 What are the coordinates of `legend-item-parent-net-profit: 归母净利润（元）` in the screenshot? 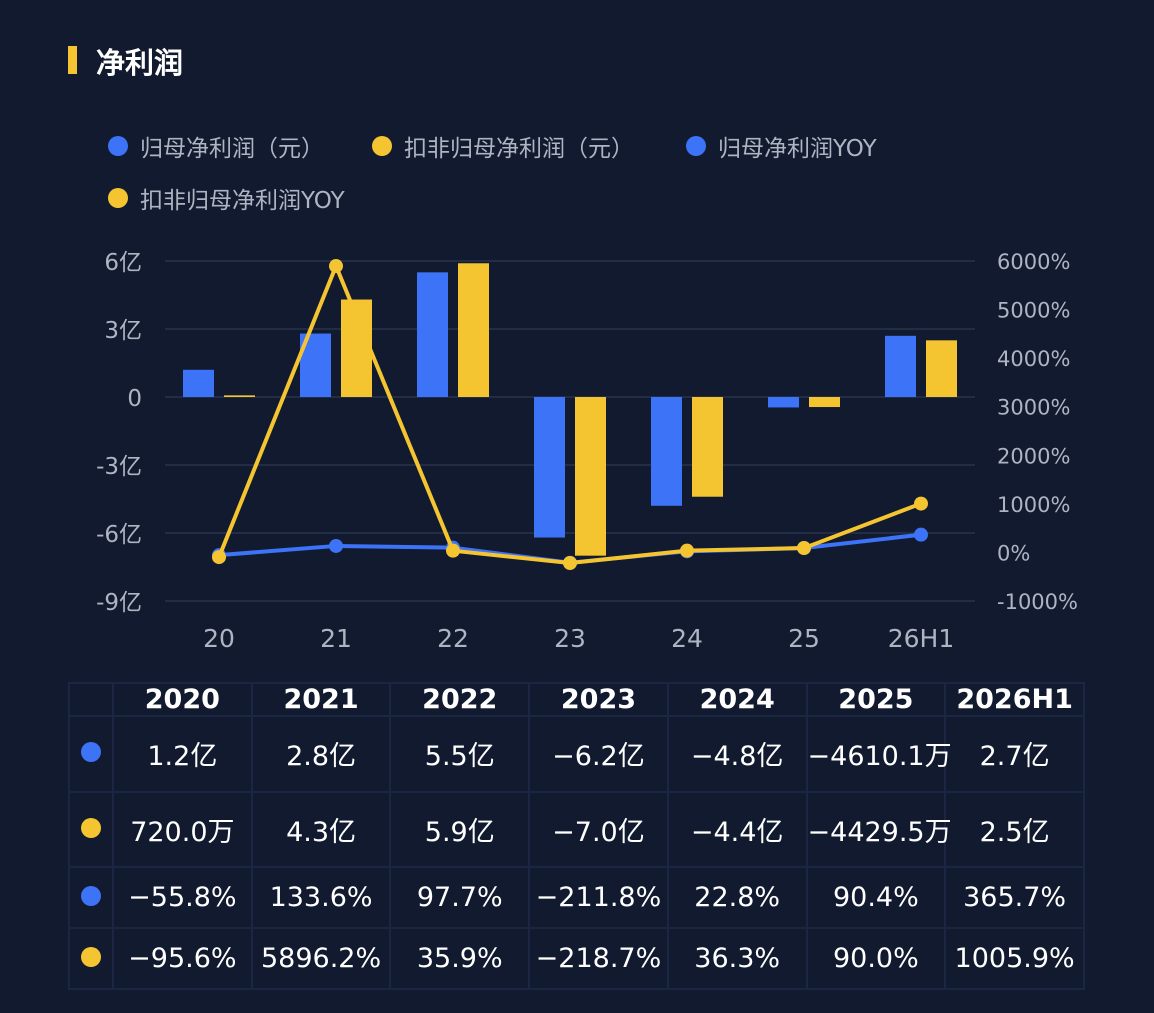 It's located at (216, 146).